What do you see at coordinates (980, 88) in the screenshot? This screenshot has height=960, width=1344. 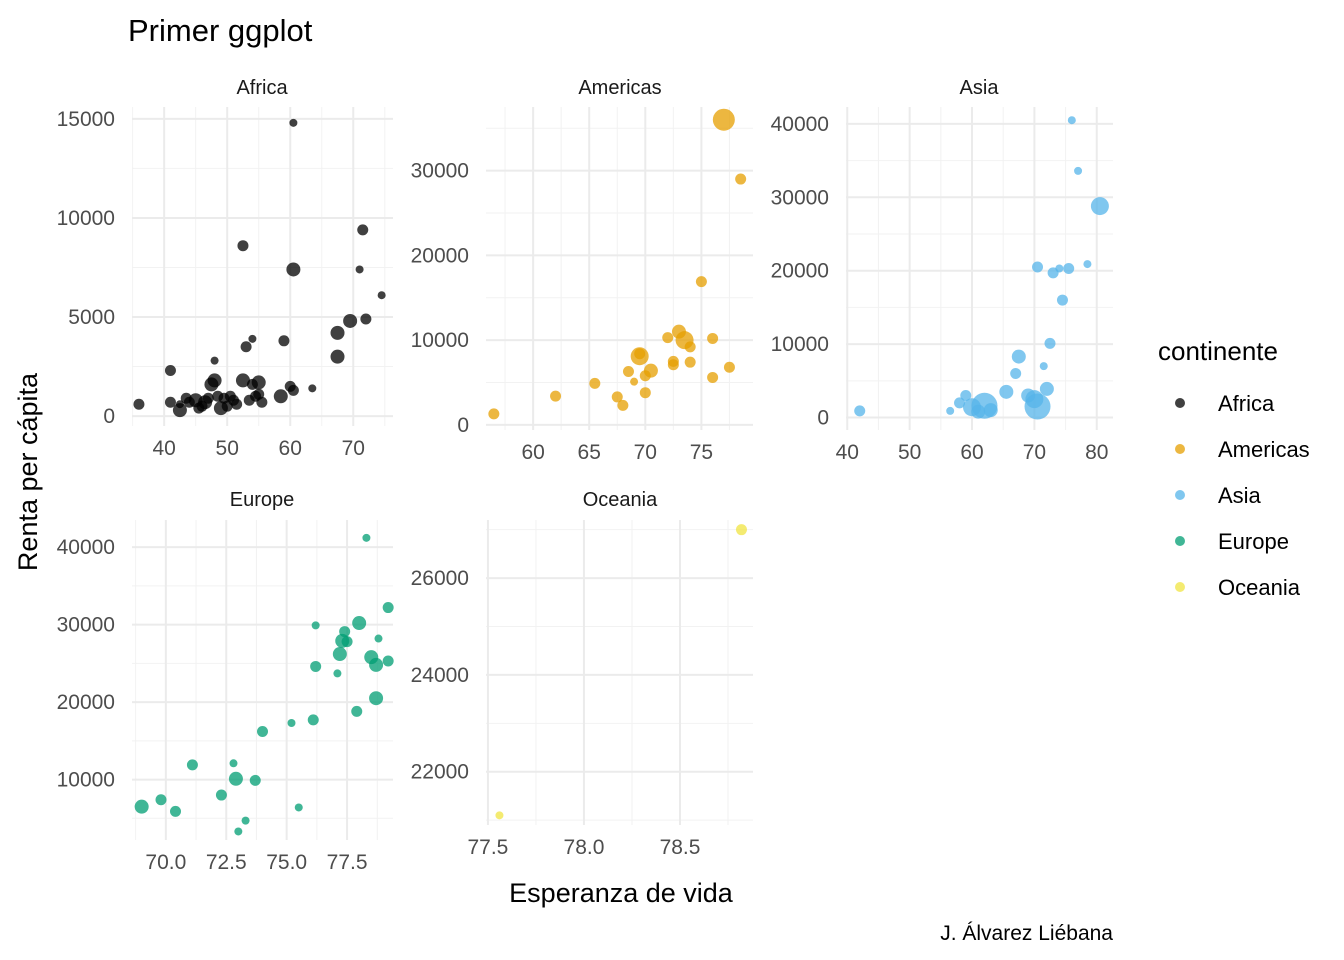 I see `facet-strip-label: Asia` at bounding box center [980, 88].